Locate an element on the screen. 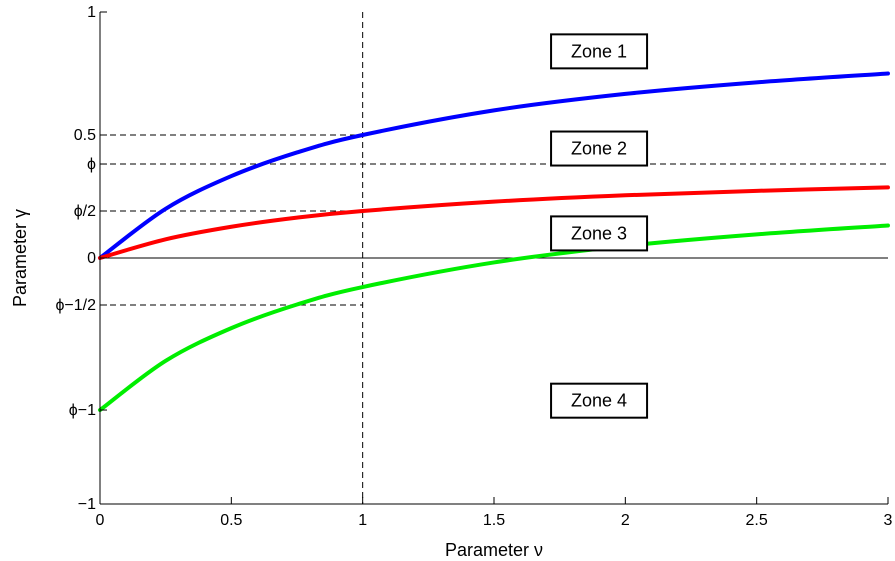 The image size is (895, 561). y-tick-label: −1 is located at coordinates (87, 504).